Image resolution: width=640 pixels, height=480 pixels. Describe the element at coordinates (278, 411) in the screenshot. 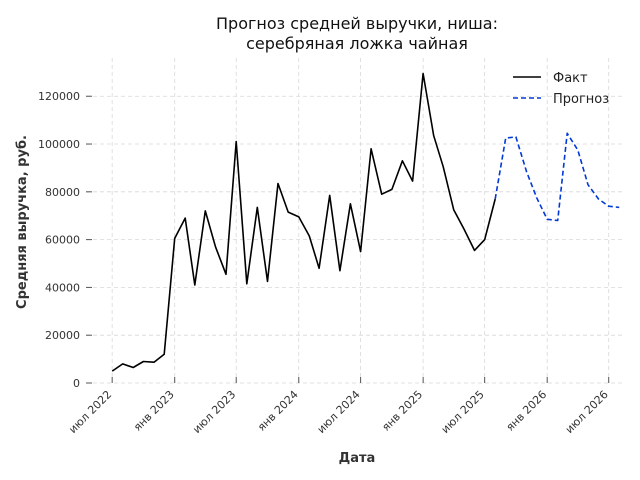

I see `x-tick-label: янв 2024` at that location.